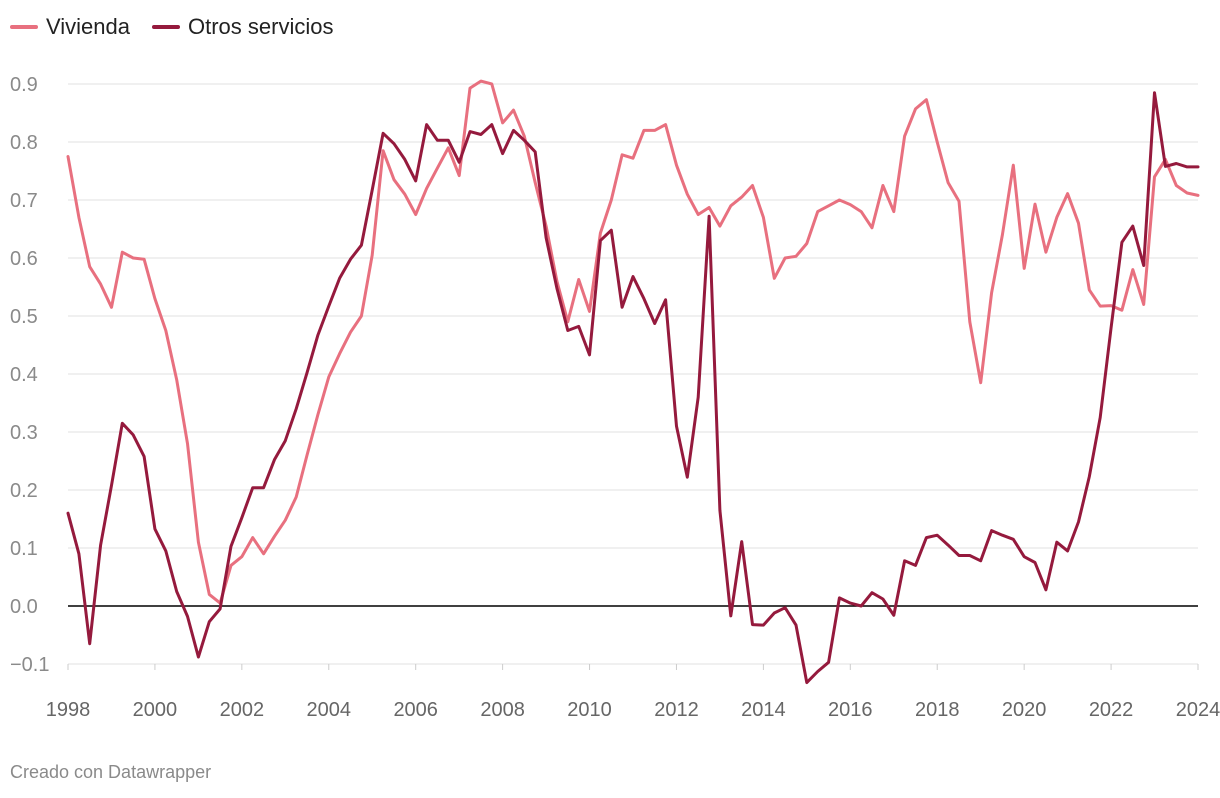  Describe the element at coordinates (1024, 710) in the screenshot. I see `x-tick-label: 2020` at that location.